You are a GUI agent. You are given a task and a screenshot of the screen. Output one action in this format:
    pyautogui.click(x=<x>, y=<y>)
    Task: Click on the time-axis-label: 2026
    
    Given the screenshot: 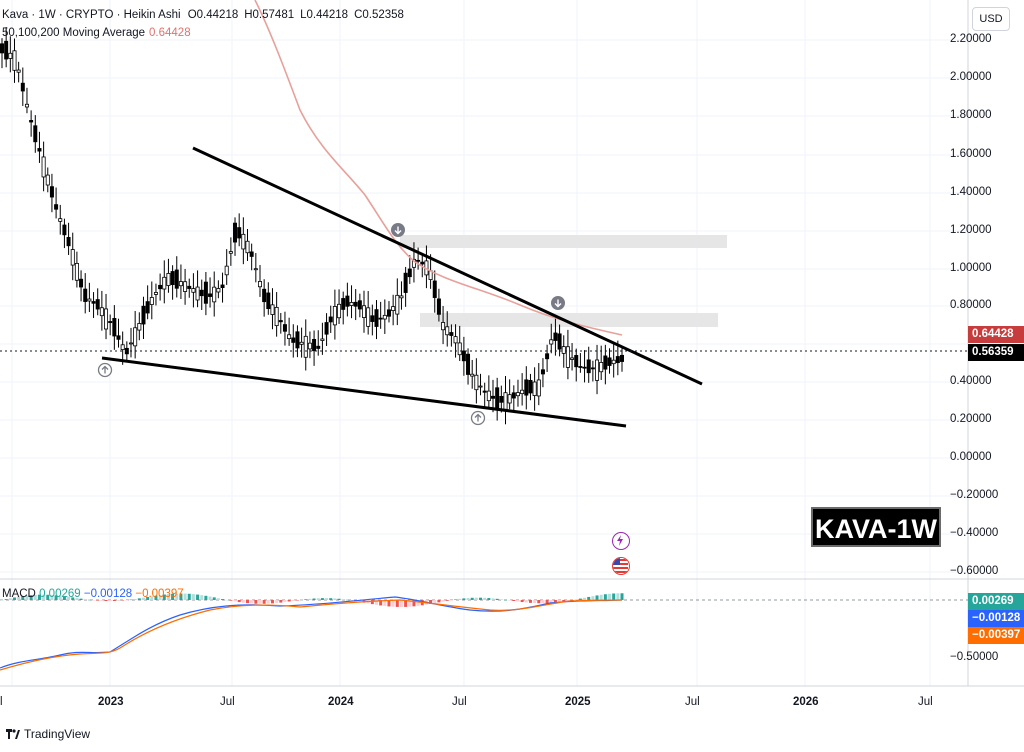 What is the action you would take?
    pyautogui.click(x=806, y=702)
    